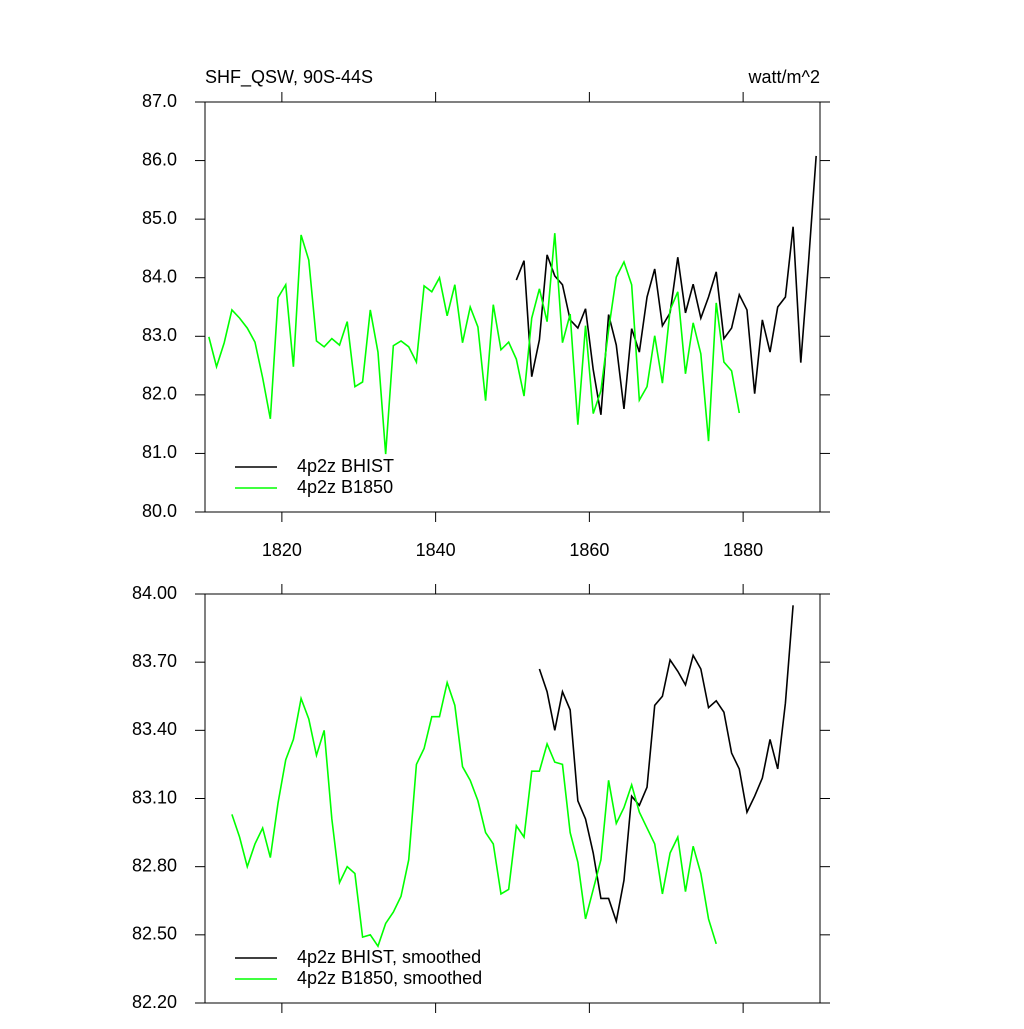 This screenshot has width=1024, height=1029. I want to click on y-tick-label: 84.00, so click(154, 593).